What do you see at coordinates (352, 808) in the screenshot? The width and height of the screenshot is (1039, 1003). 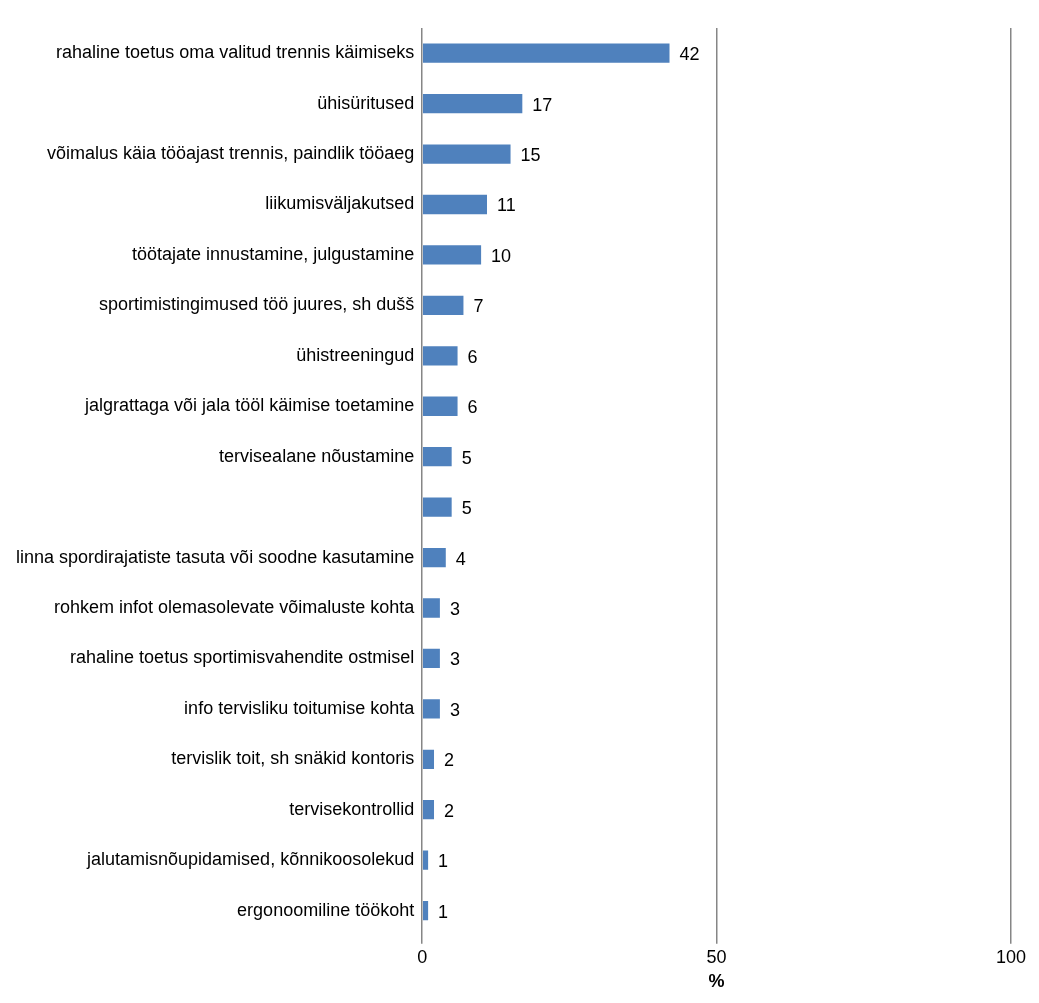 I see `y-tick-label: tervisekontrollid` at bounding box center [352, 808].